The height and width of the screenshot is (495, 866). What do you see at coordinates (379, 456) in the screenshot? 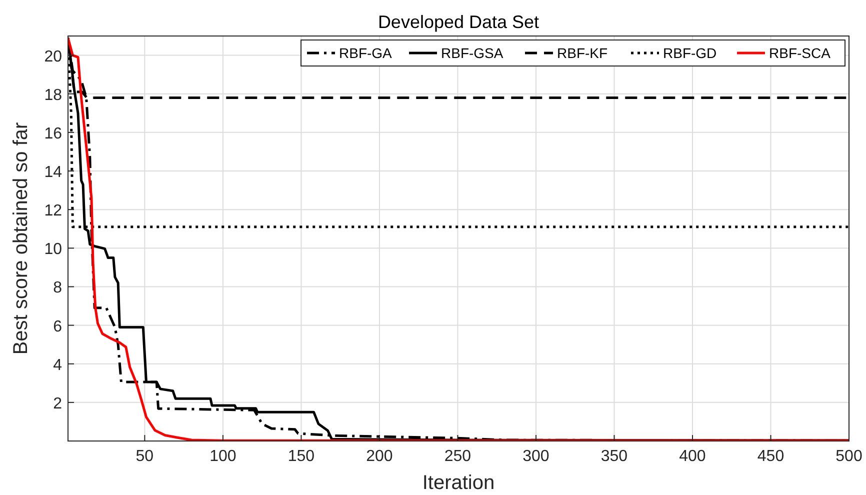
I see `x-tick-label: 200` at bounding box center [379, 456].